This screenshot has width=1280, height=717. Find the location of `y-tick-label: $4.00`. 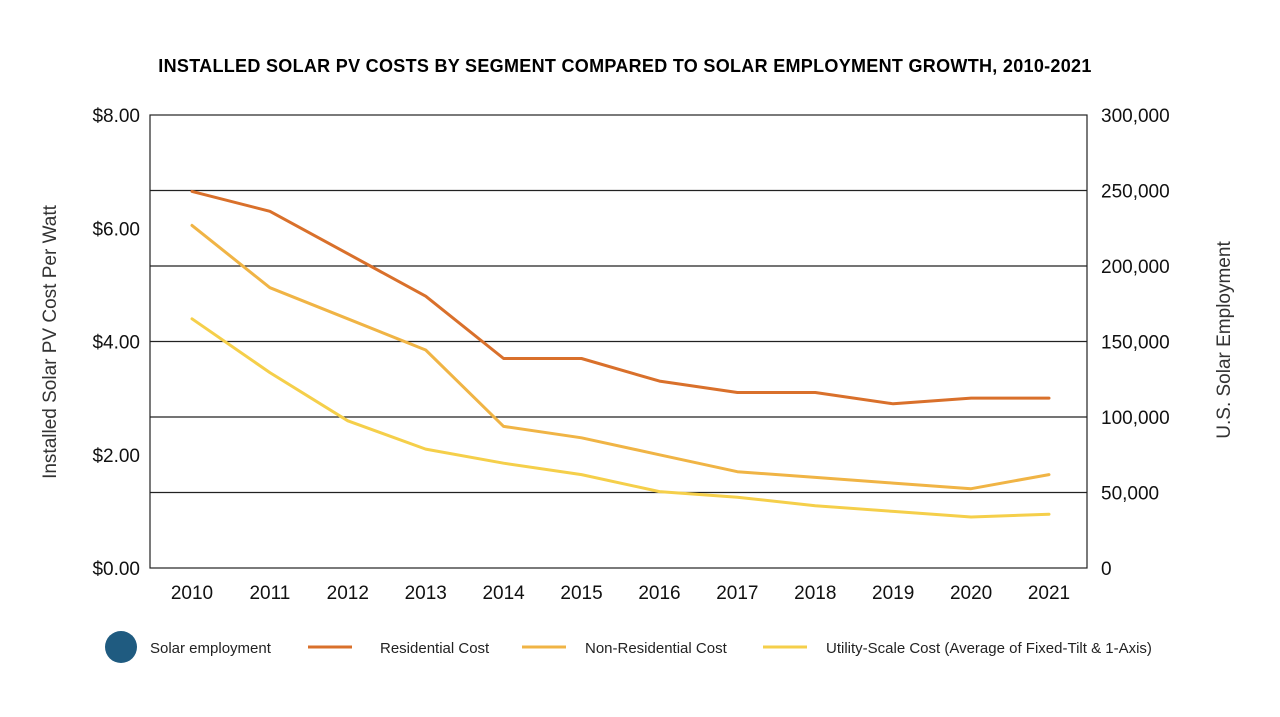

y-tick-label: $4.00 is located at coordinates (116, 343).